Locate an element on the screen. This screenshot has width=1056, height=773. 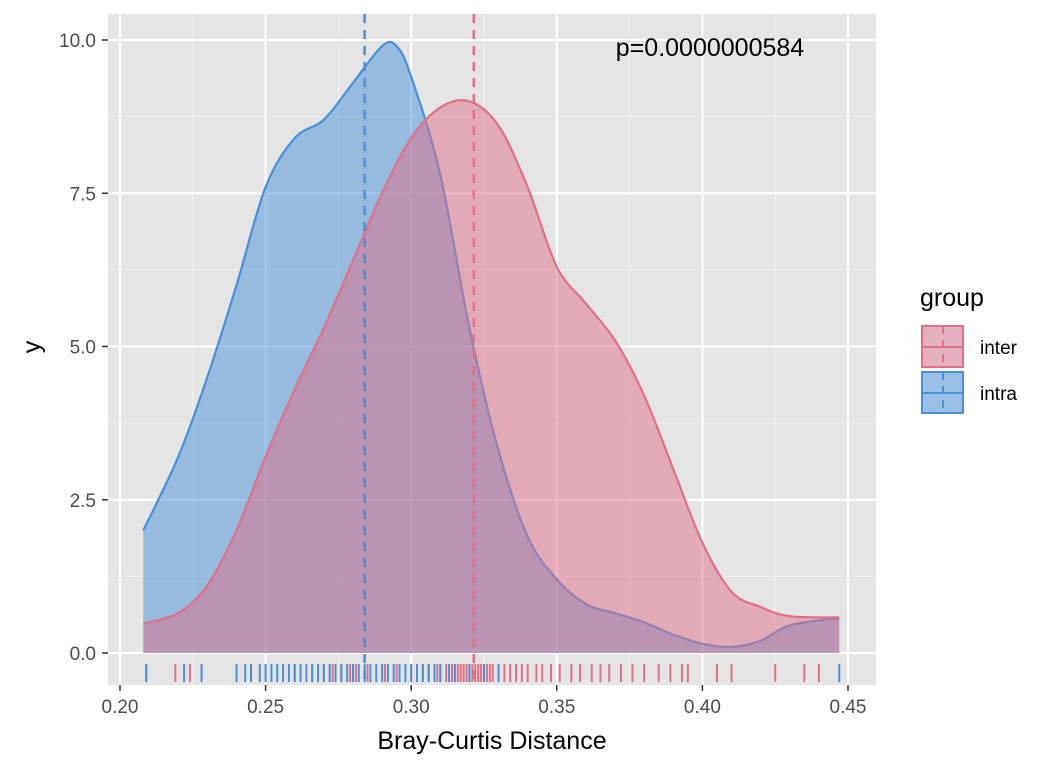
legend-title: group is located at coordinates (952, 298).